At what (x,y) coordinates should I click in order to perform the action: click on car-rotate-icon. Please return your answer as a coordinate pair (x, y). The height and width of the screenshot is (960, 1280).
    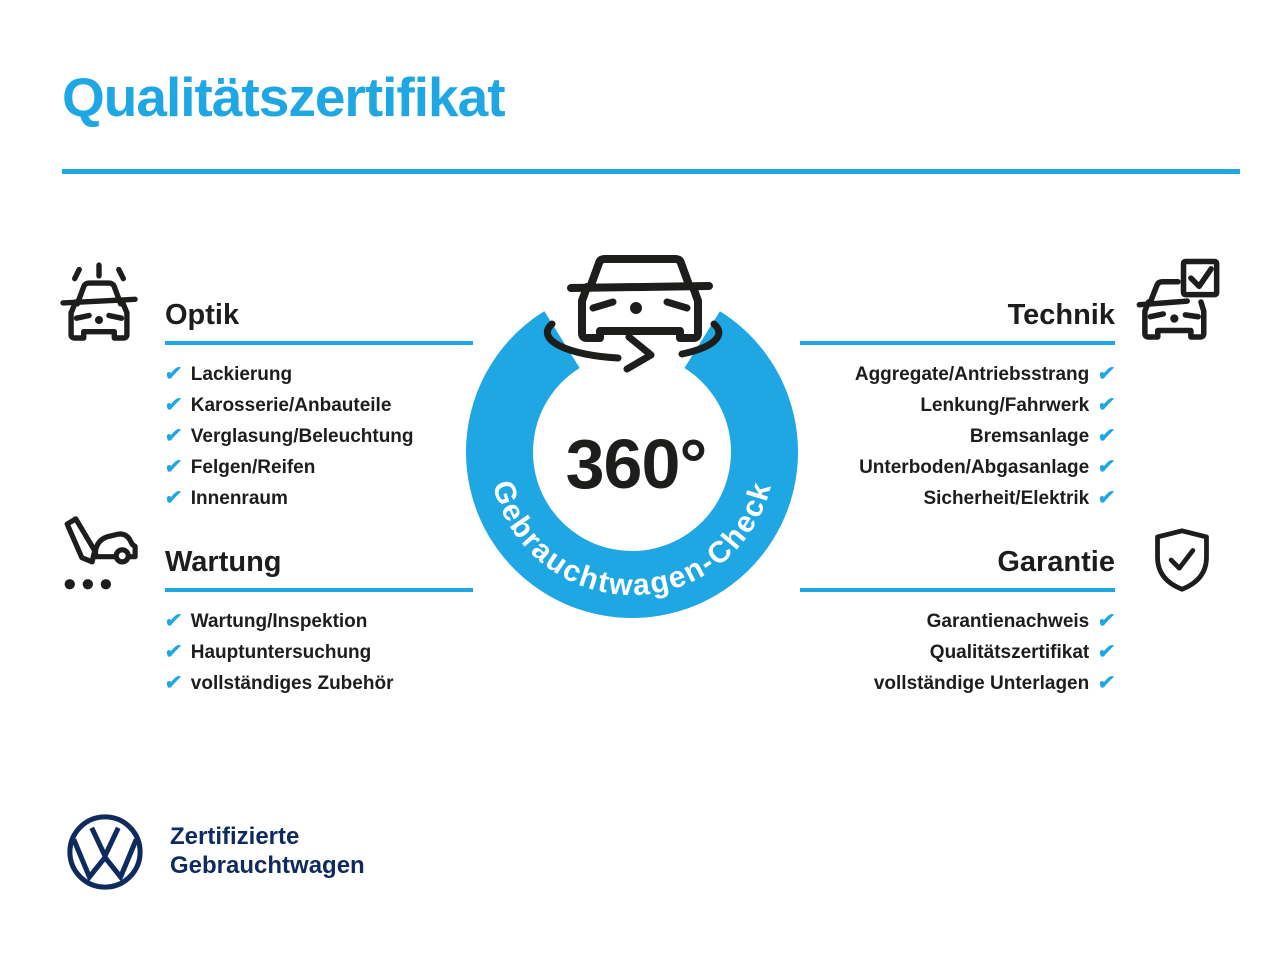
    Looking at the image, I should click on (633, 314).